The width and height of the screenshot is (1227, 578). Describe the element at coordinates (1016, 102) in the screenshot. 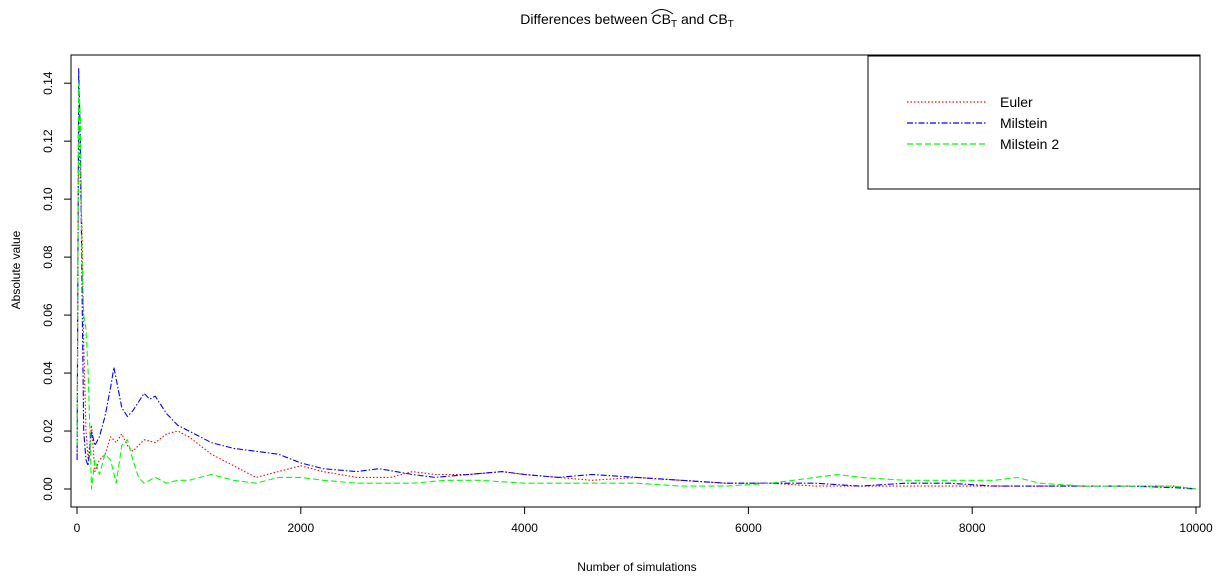

I see `legend-label-euler: Euler` at that location.